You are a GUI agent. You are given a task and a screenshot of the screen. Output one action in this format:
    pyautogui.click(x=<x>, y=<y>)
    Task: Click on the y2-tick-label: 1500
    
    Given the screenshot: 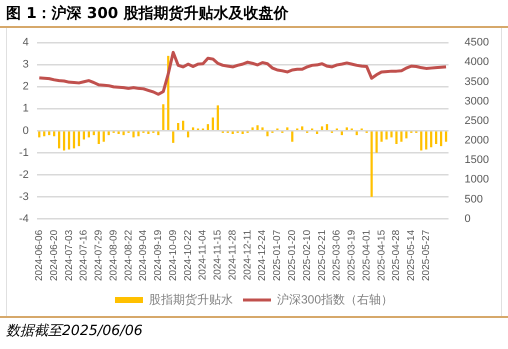 What is the action you would take?
    pyautogui.click(x=477, y=160)
    